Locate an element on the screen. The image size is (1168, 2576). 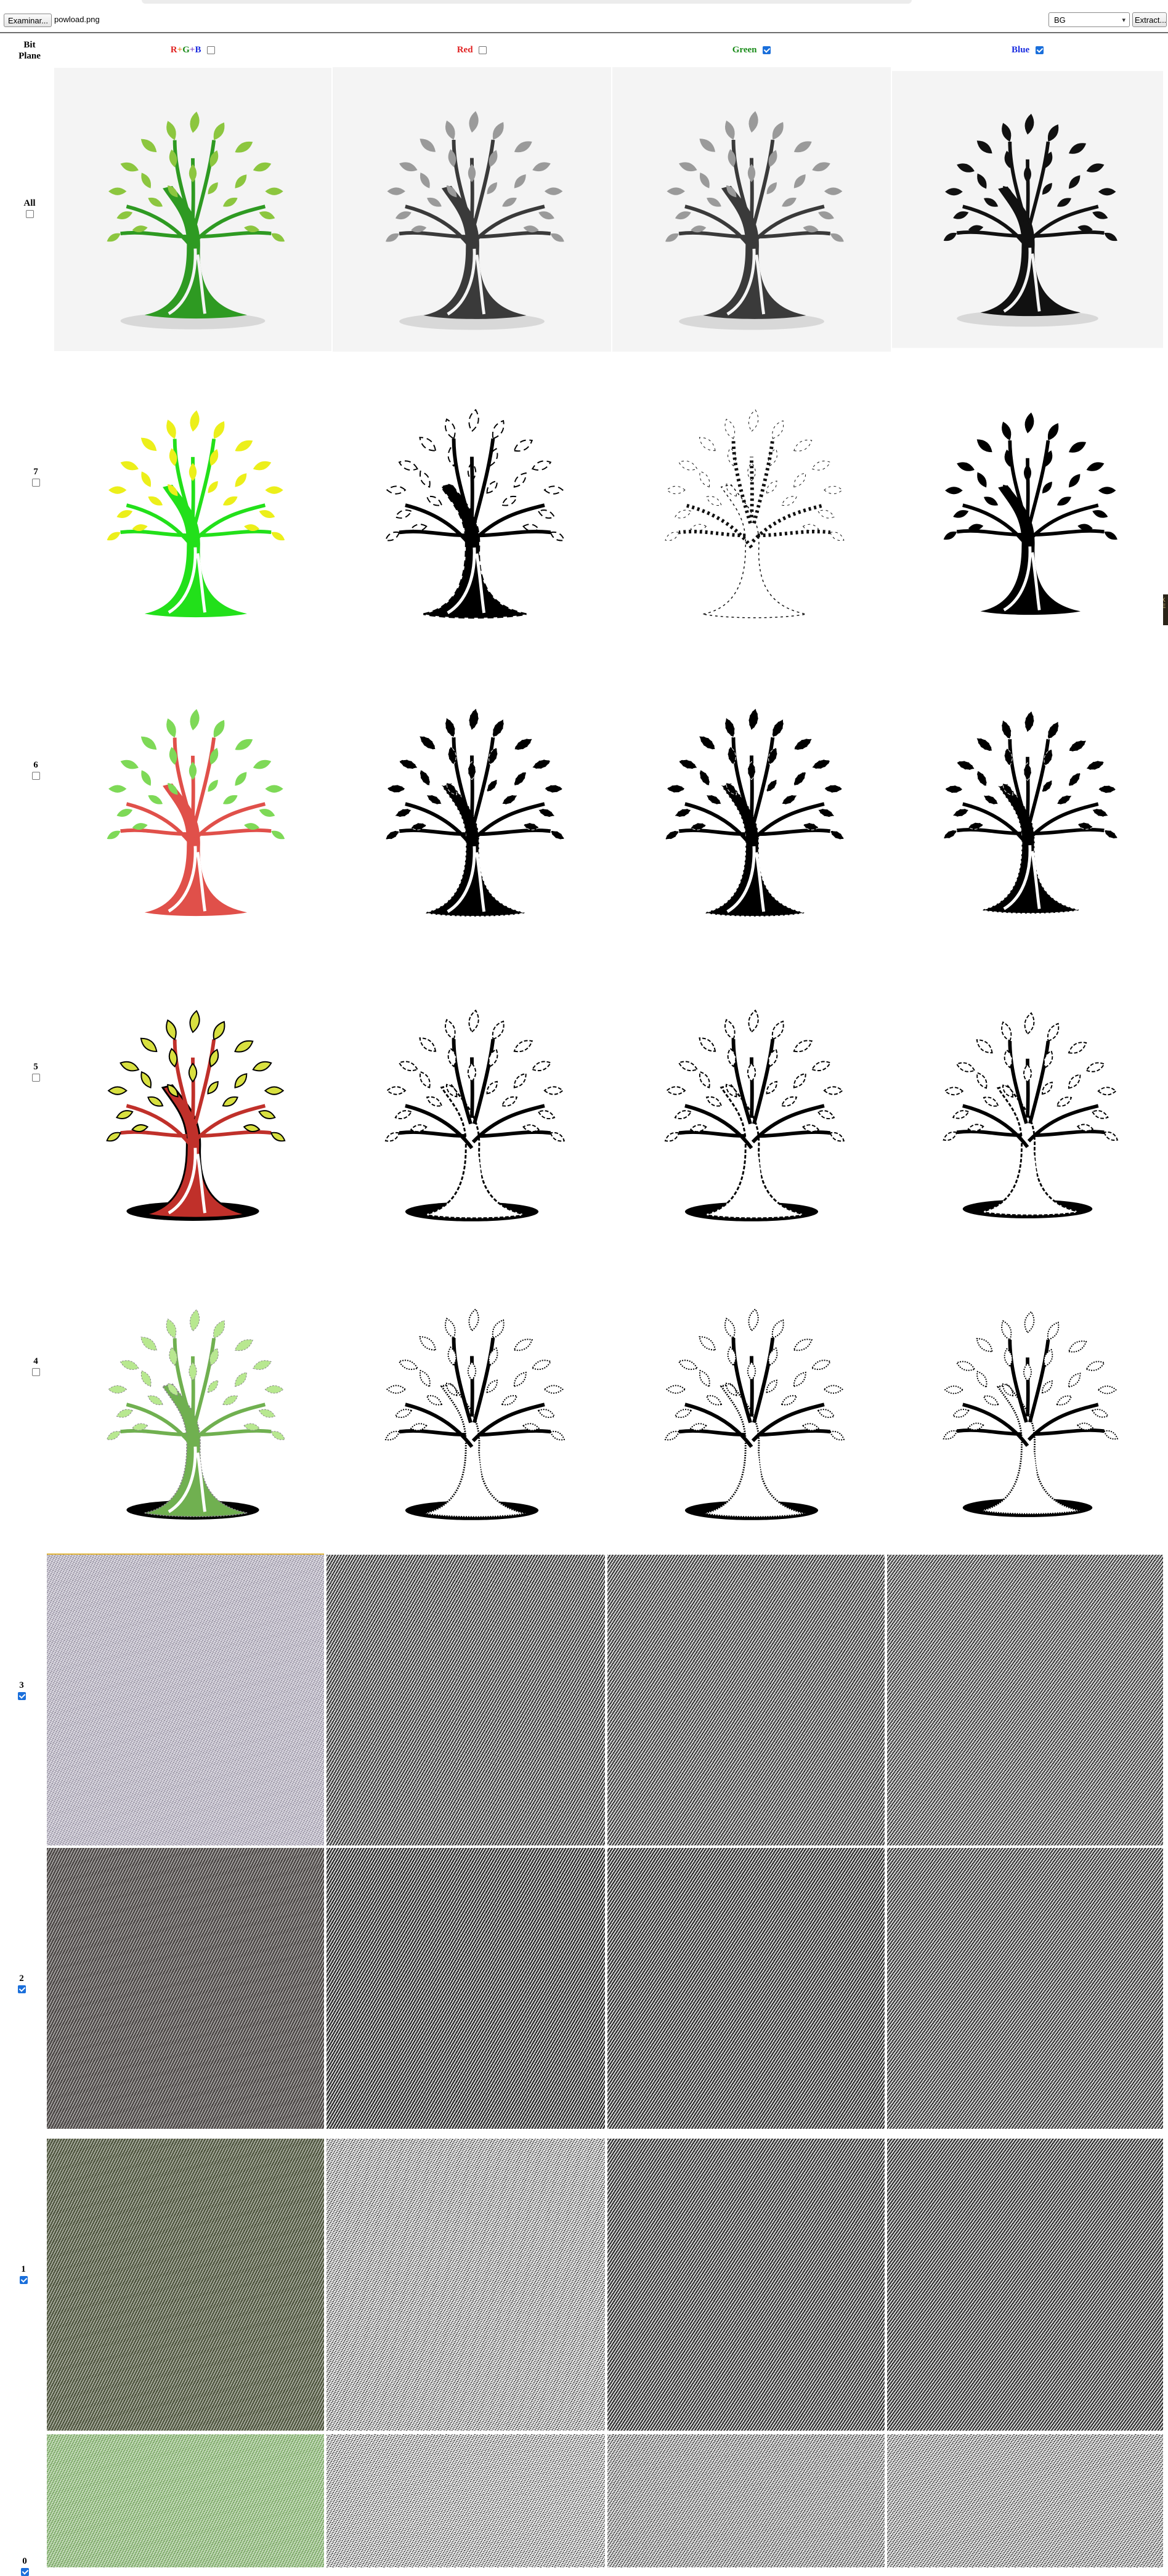
rgb-b-label: B is located at coordinates (198, 50).